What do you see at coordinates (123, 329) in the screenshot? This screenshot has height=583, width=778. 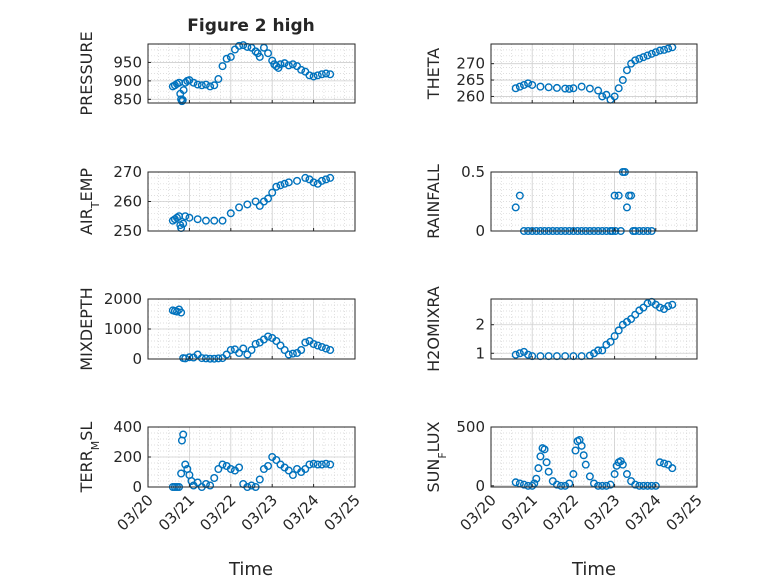 I see `y-tick-label: 1000` at bounding box center [123, 329].